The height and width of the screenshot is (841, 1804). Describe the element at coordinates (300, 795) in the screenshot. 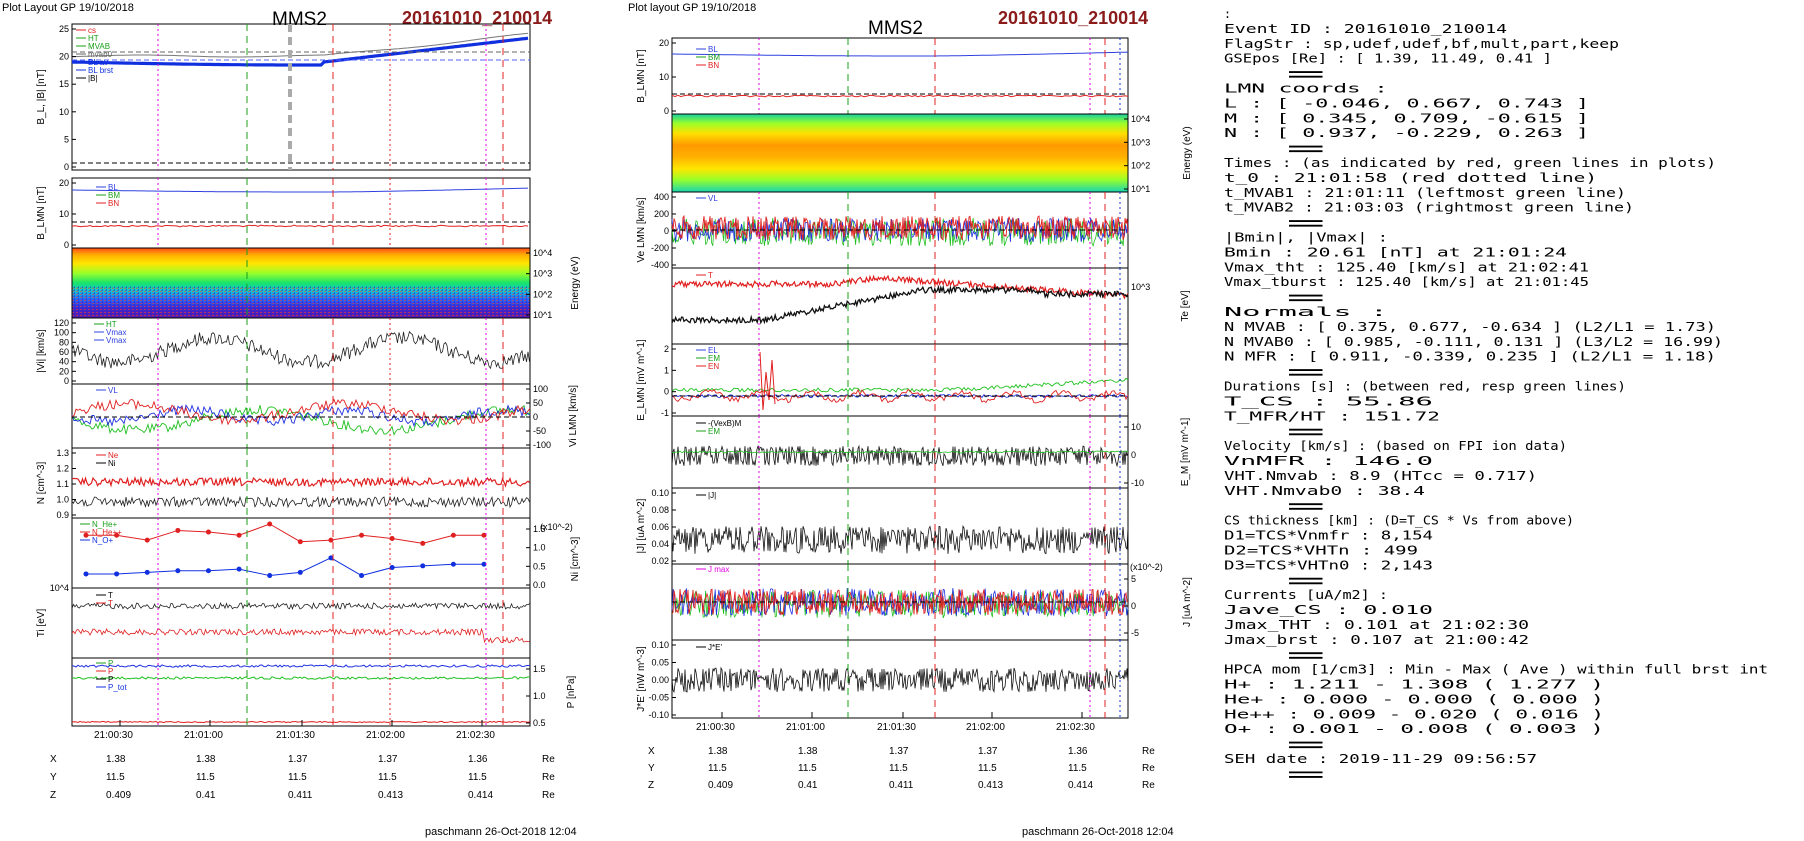

I see `coord-value: 0.411` at that location.